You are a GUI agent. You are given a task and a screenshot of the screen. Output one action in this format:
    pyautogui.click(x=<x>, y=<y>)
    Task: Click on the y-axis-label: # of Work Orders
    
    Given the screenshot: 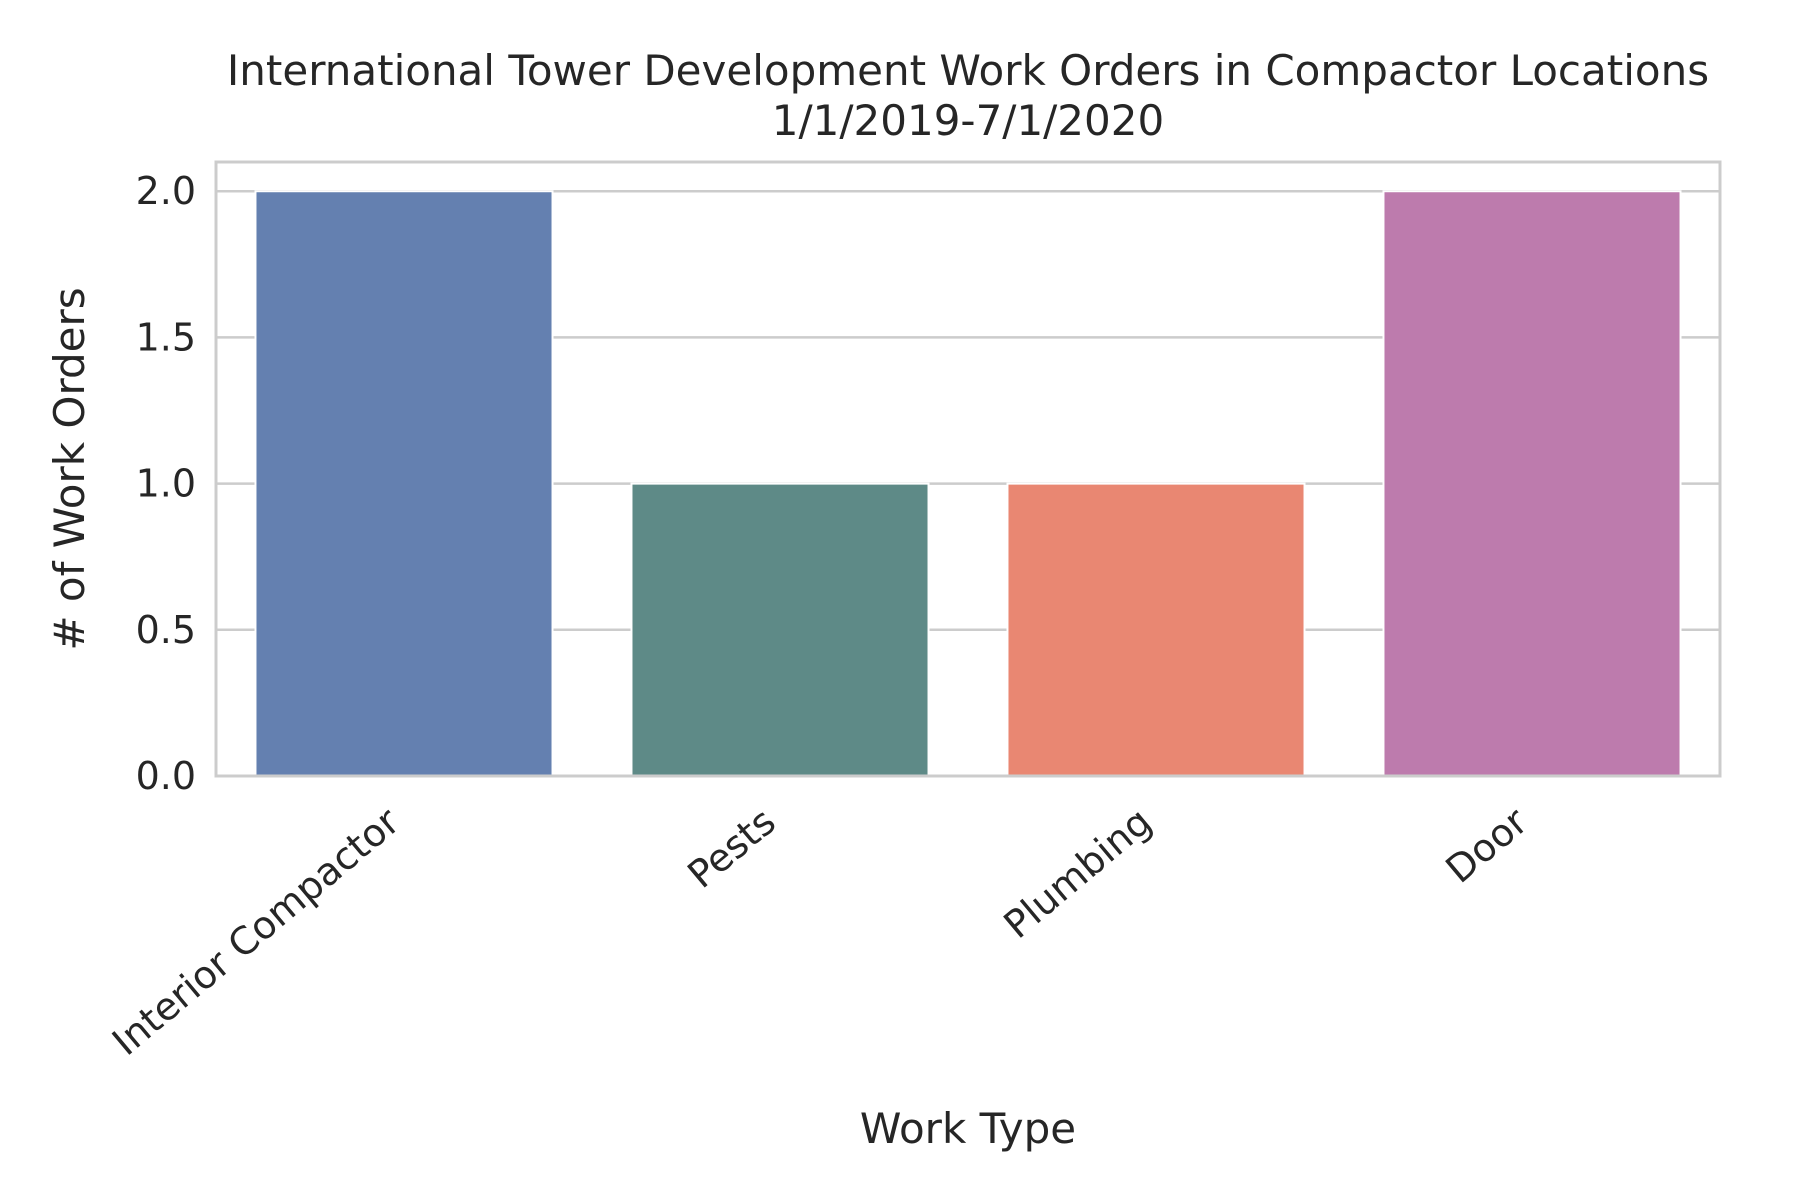 What is the action you would take?
    pyautogui.click(x=69, y=468)
    